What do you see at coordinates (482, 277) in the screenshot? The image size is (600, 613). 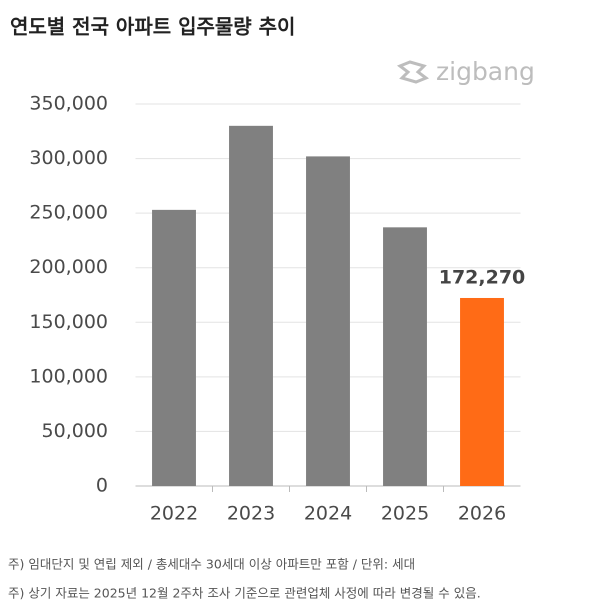 I see `value-label: 172,270` at bounding box center [482, 277].